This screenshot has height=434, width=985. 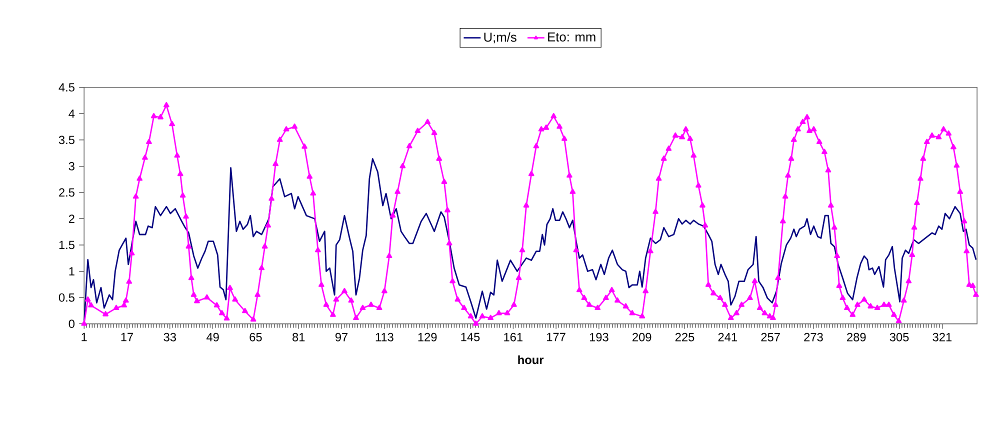 I want to click on y-tick-label: 0.5, so click(x=66, y=297).